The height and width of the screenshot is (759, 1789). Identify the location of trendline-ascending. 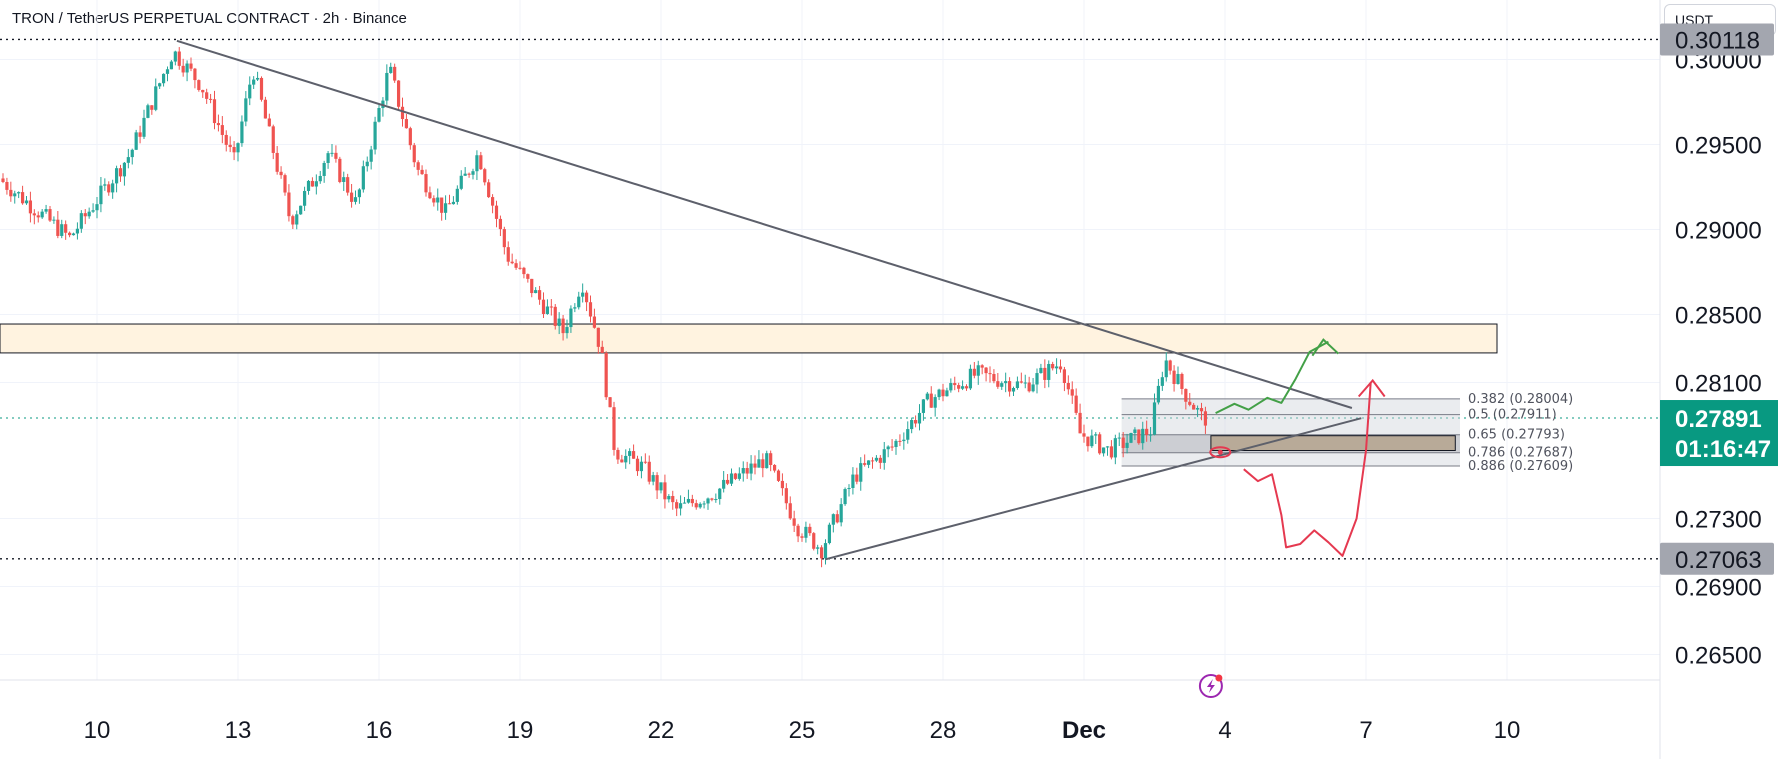
(1093, 489).